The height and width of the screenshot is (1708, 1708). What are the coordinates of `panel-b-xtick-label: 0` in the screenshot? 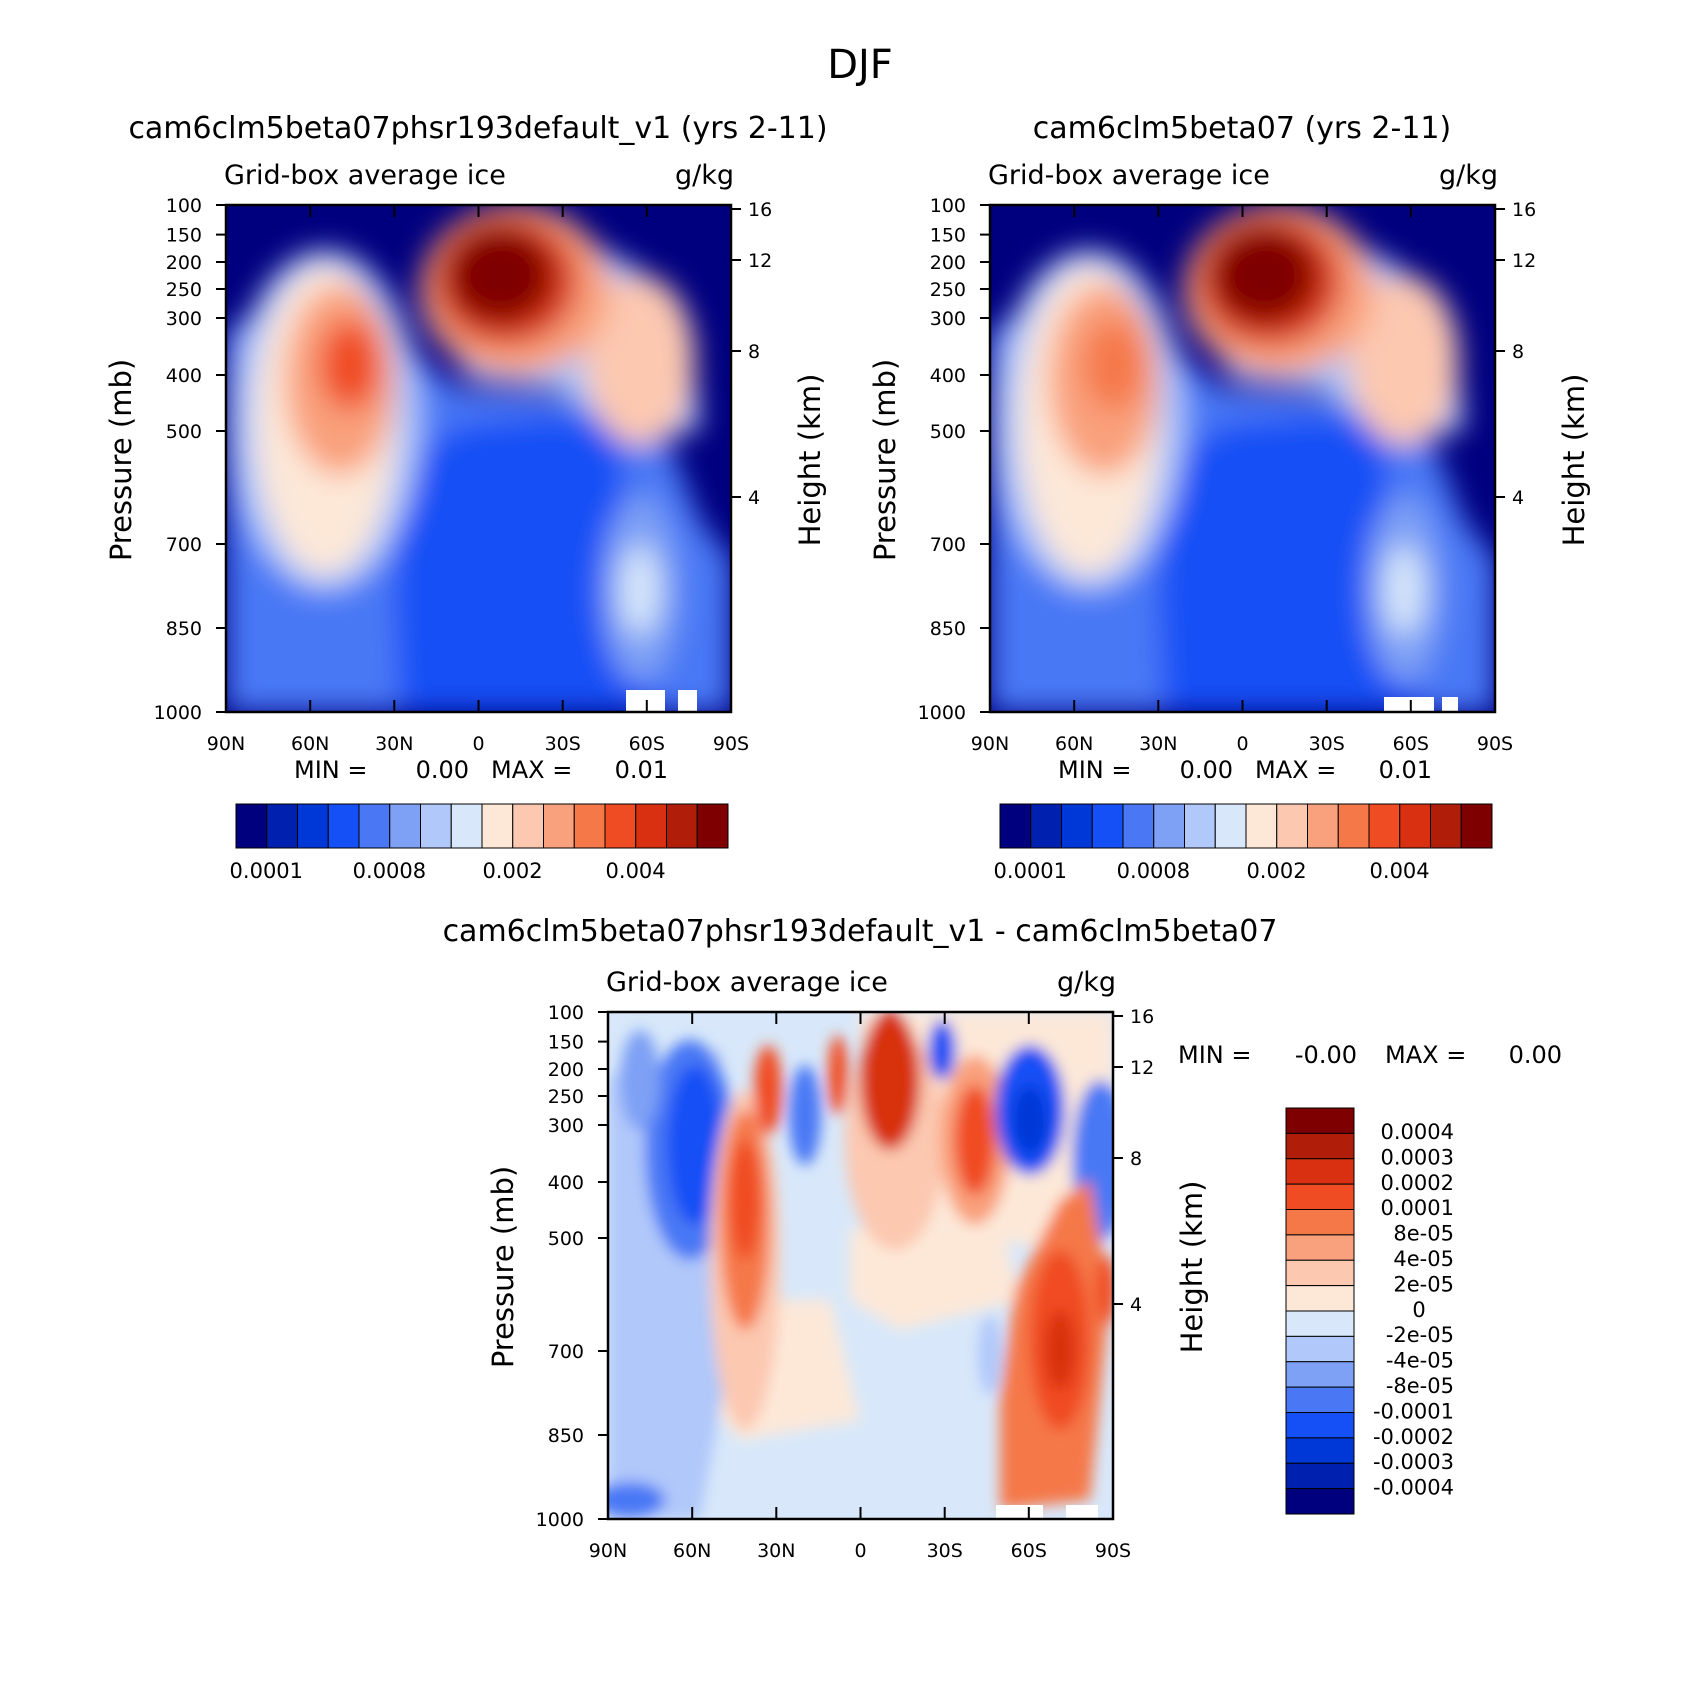 It's located at (1242, 744).